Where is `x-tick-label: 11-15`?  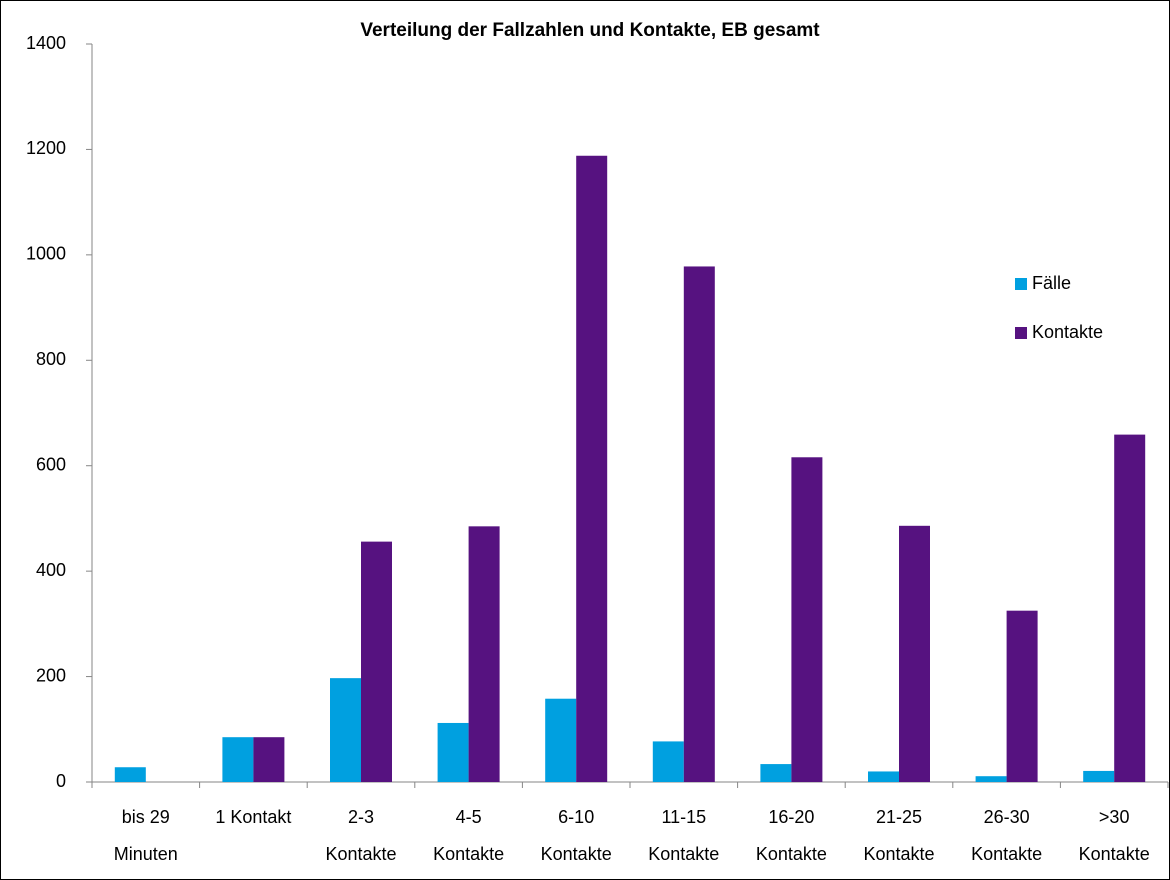 x-tick-label: 11-15 is located at coordinates (683, 817).